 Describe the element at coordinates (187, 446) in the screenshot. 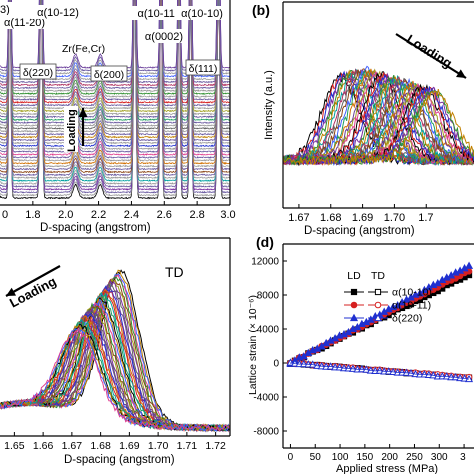

I see `x-tick-label: 1.71` at that location.